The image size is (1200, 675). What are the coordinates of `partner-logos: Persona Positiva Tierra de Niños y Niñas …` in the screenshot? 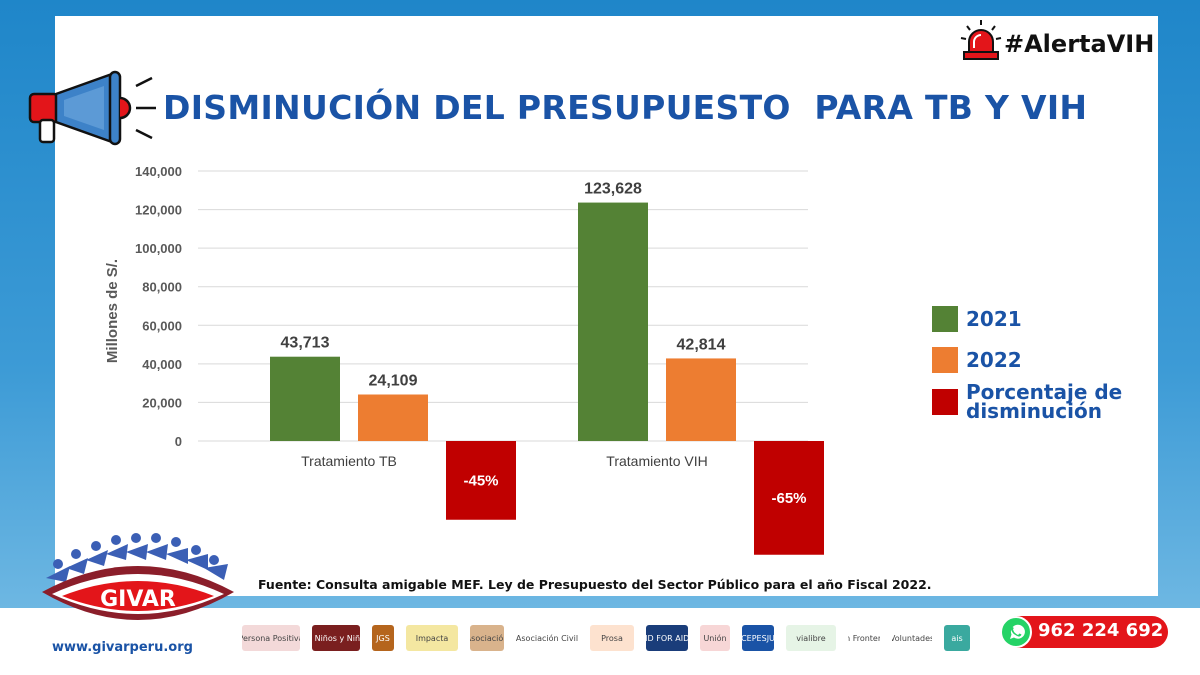 It's located at (606, 638).